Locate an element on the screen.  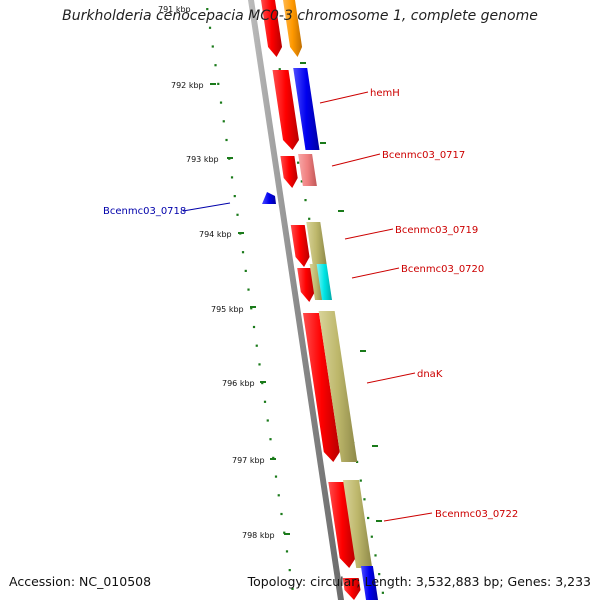
ruler-label: 793 kbp is located at coordinates (202, 159).